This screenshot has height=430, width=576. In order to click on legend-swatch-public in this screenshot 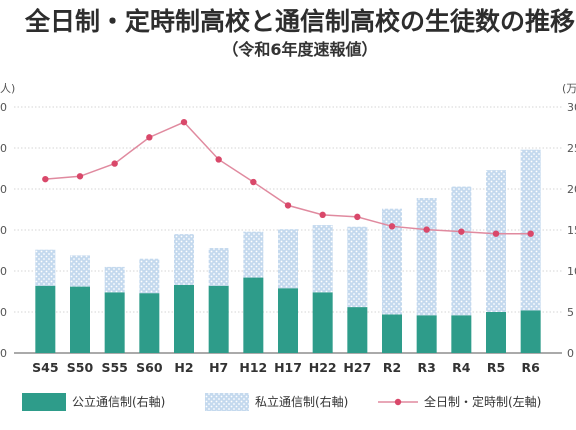, I will do `click(44, 402)`.